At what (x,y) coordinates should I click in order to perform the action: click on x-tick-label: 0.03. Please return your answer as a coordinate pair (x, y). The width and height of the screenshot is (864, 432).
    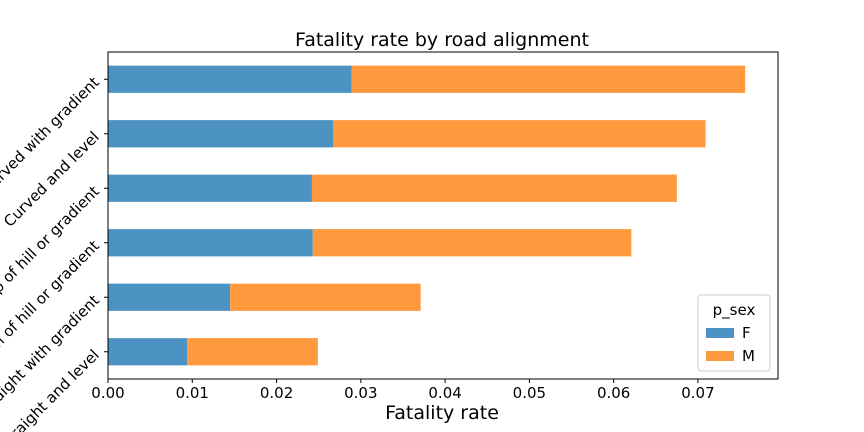
    Looking at the image, I should click on (360, 393).